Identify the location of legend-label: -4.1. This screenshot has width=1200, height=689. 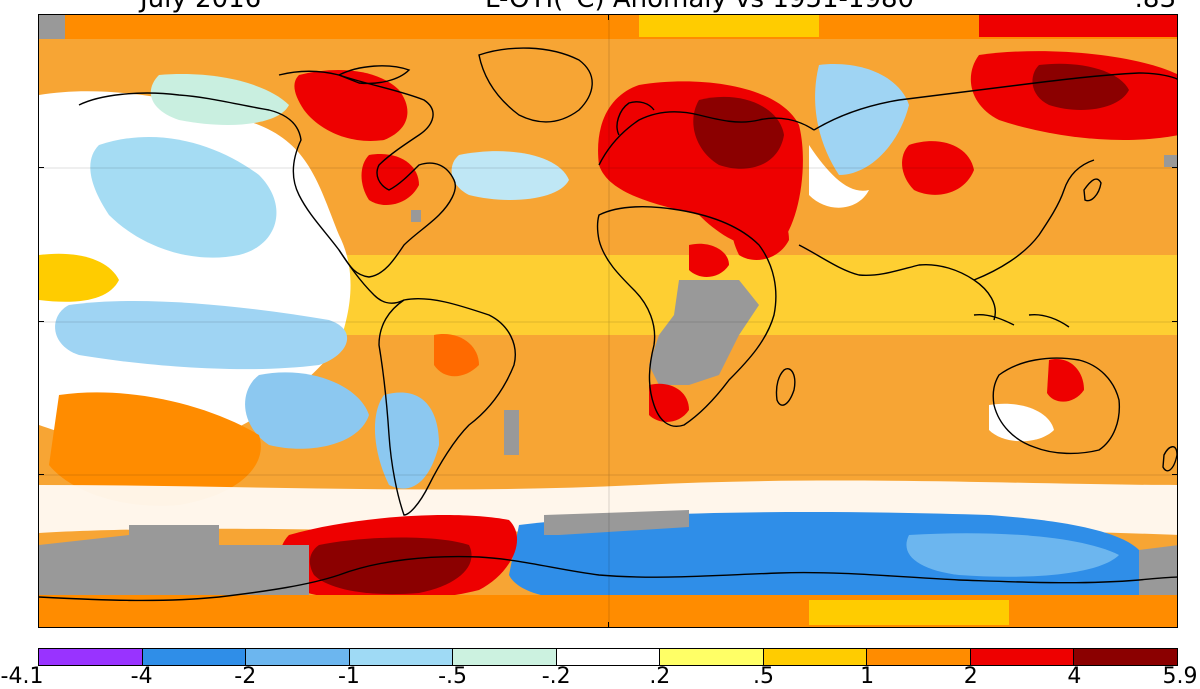
(22, 676).